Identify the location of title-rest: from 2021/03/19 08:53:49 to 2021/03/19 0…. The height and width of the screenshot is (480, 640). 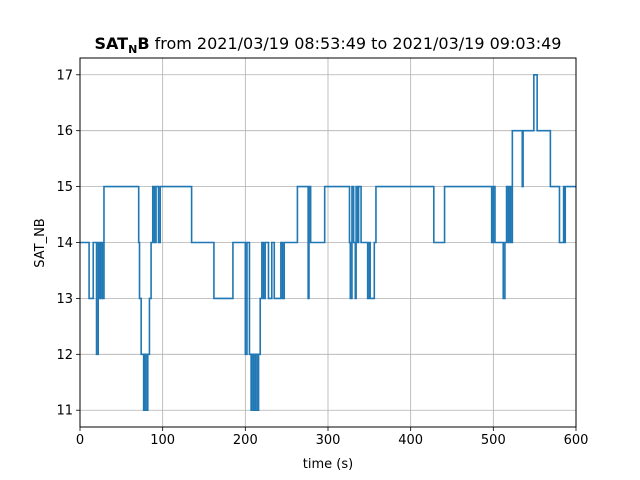
(356, 43).